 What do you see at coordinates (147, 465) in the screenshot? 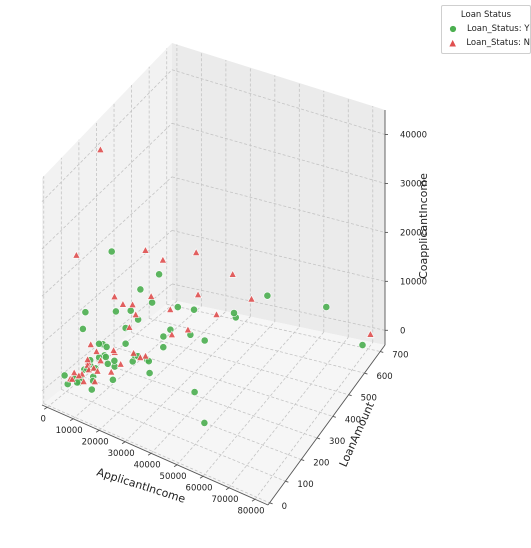
I see `x-tick-label: 40000` at bounding box center [147, 465].